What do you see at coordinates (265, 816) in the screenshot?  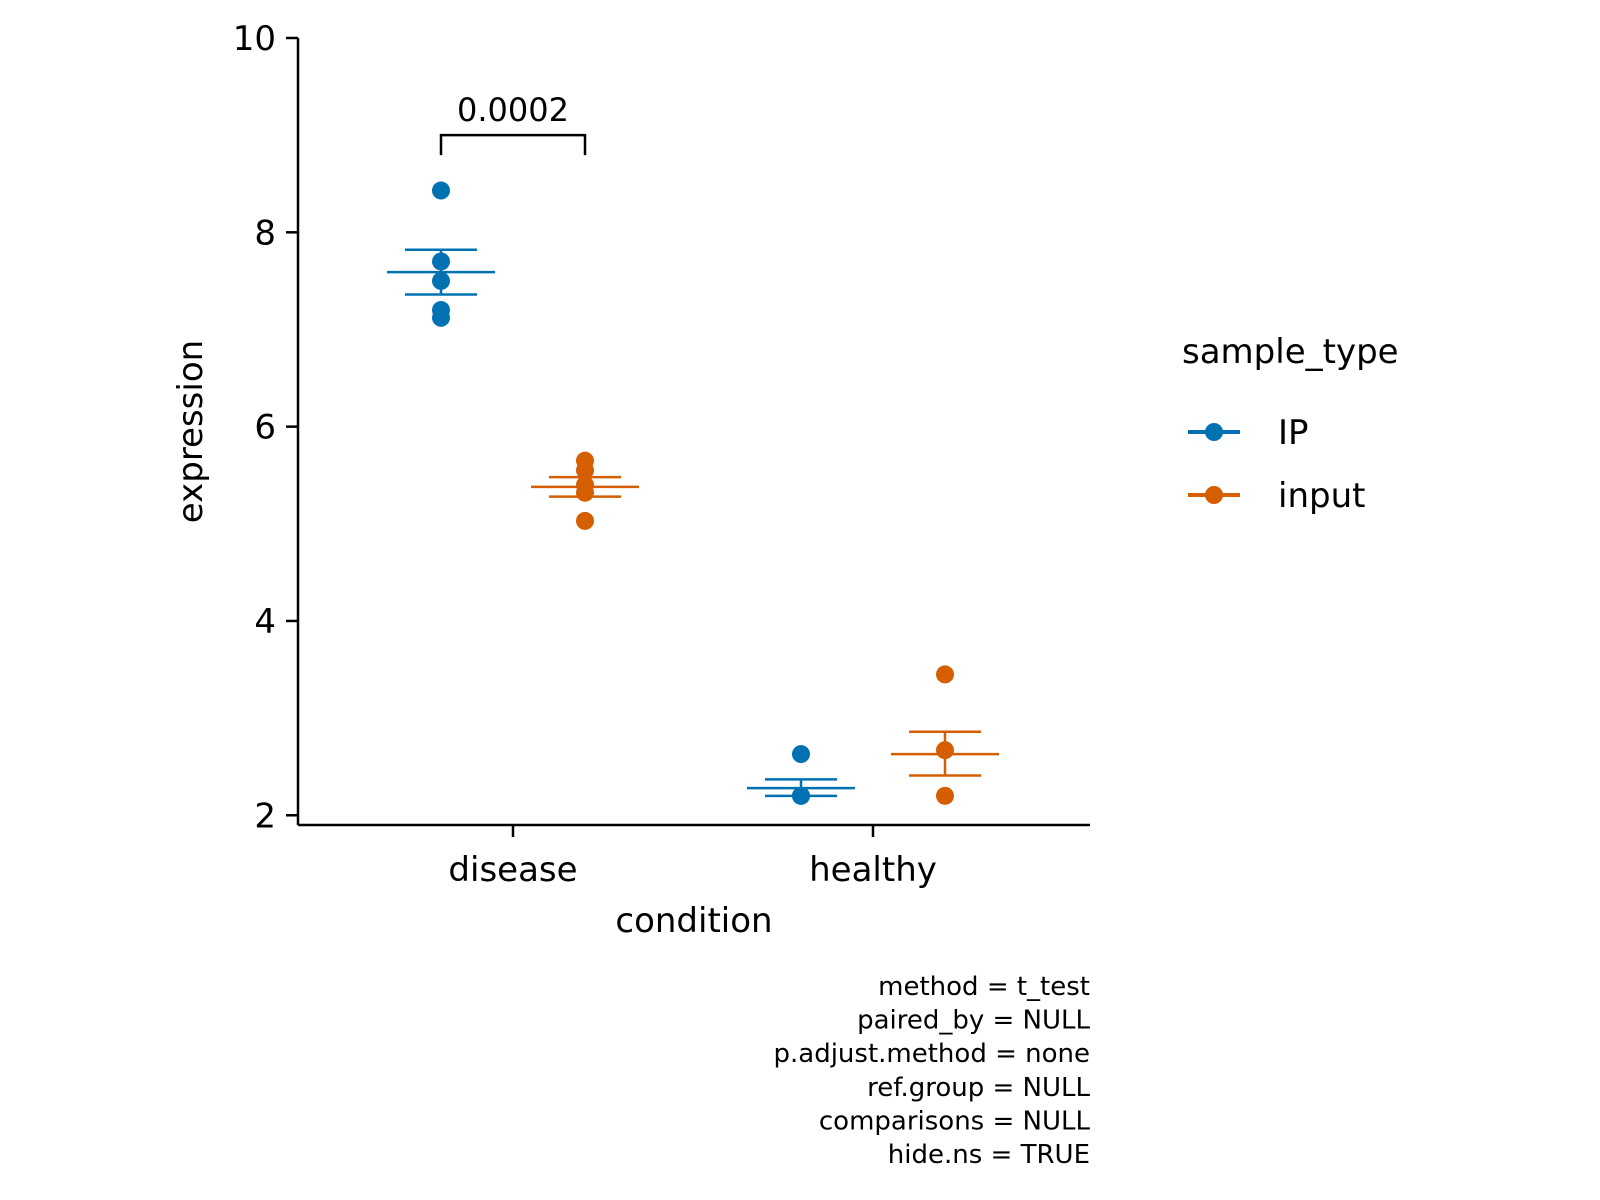 I see `y-tick-label: 2` at bounding box center [265, 816].